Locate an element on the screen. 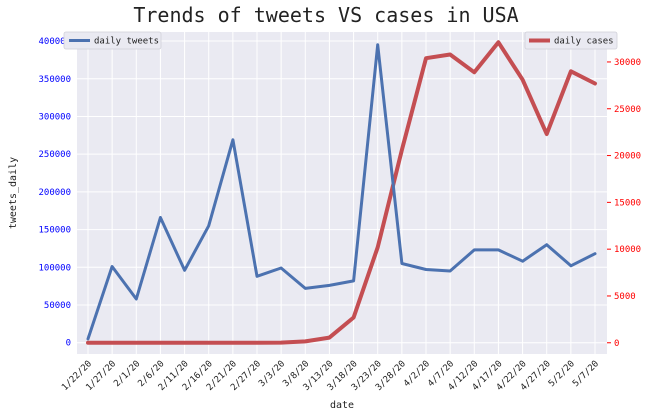  right-tick-label: 0 is located at coordinates (616, 344).